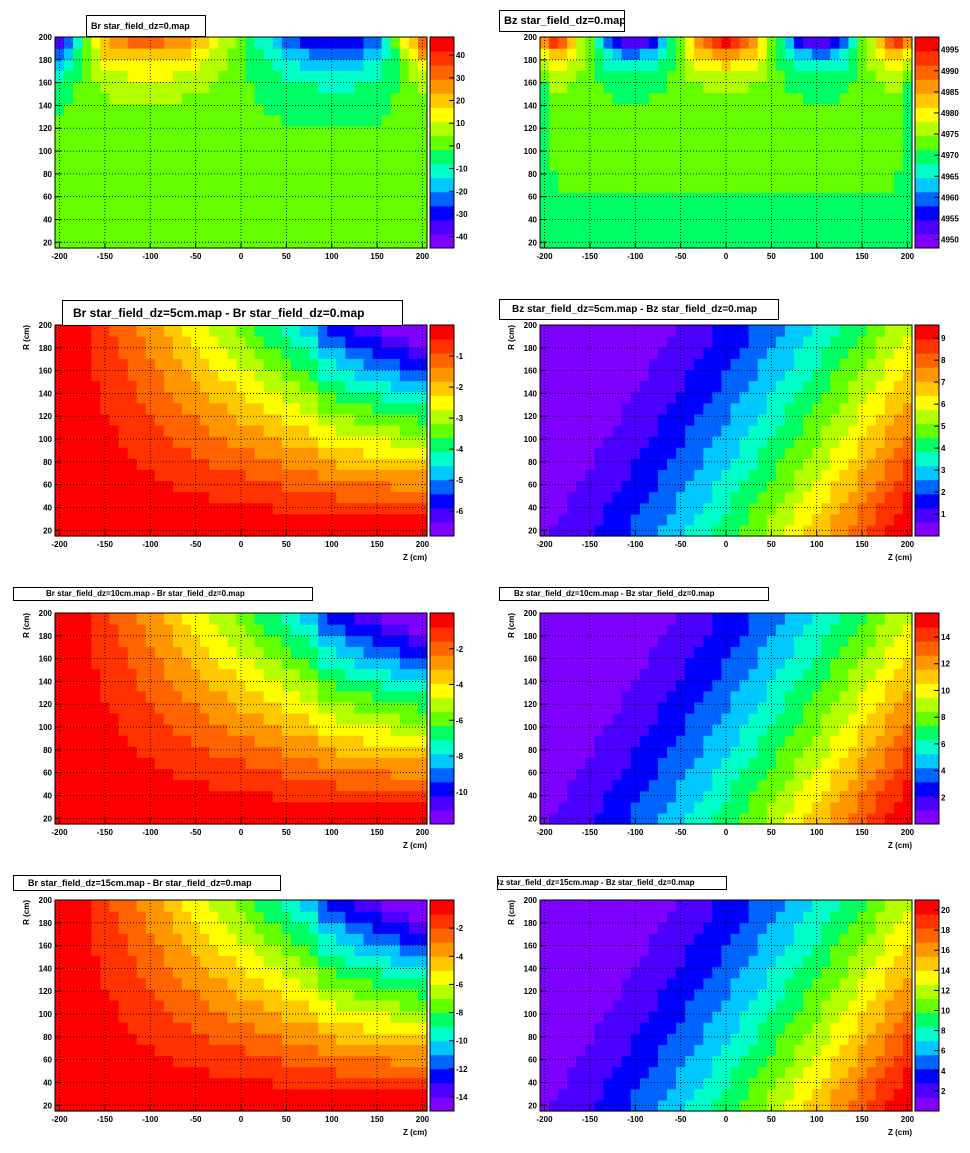 The image size is (970, 1153). Describe the element at coordinates (943, 448) in the screenshot. I see `palette-tick-label: 4` at that location.